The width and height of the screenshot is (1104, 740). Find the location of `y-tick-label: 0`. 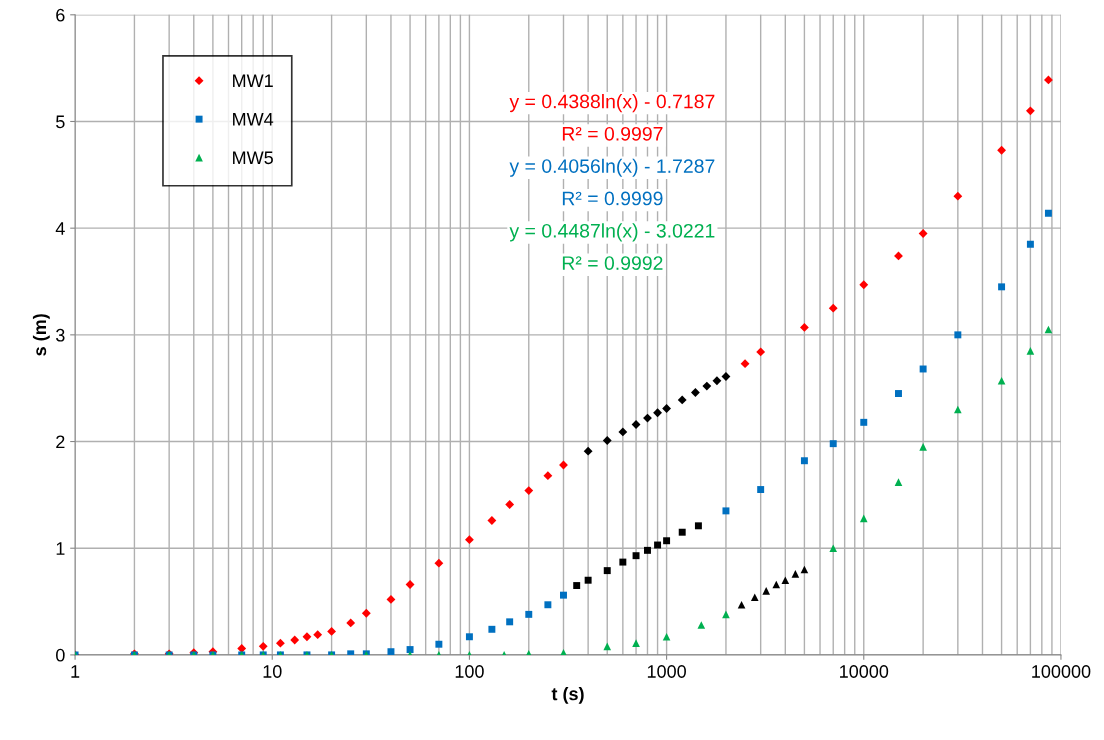

y-tick-label: 0 is located at coordinates (60, 655).